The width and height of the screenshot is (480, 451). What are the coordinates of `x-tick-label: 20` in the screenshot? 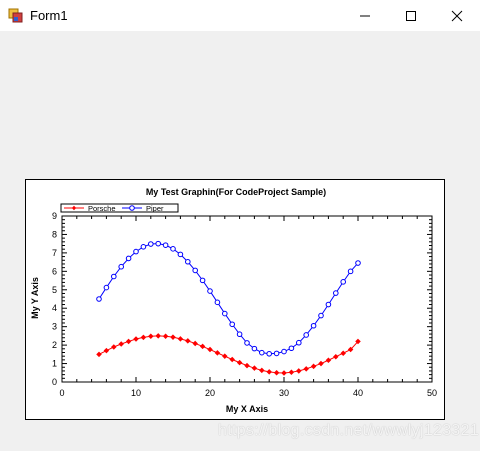 It's located at (210, 393).